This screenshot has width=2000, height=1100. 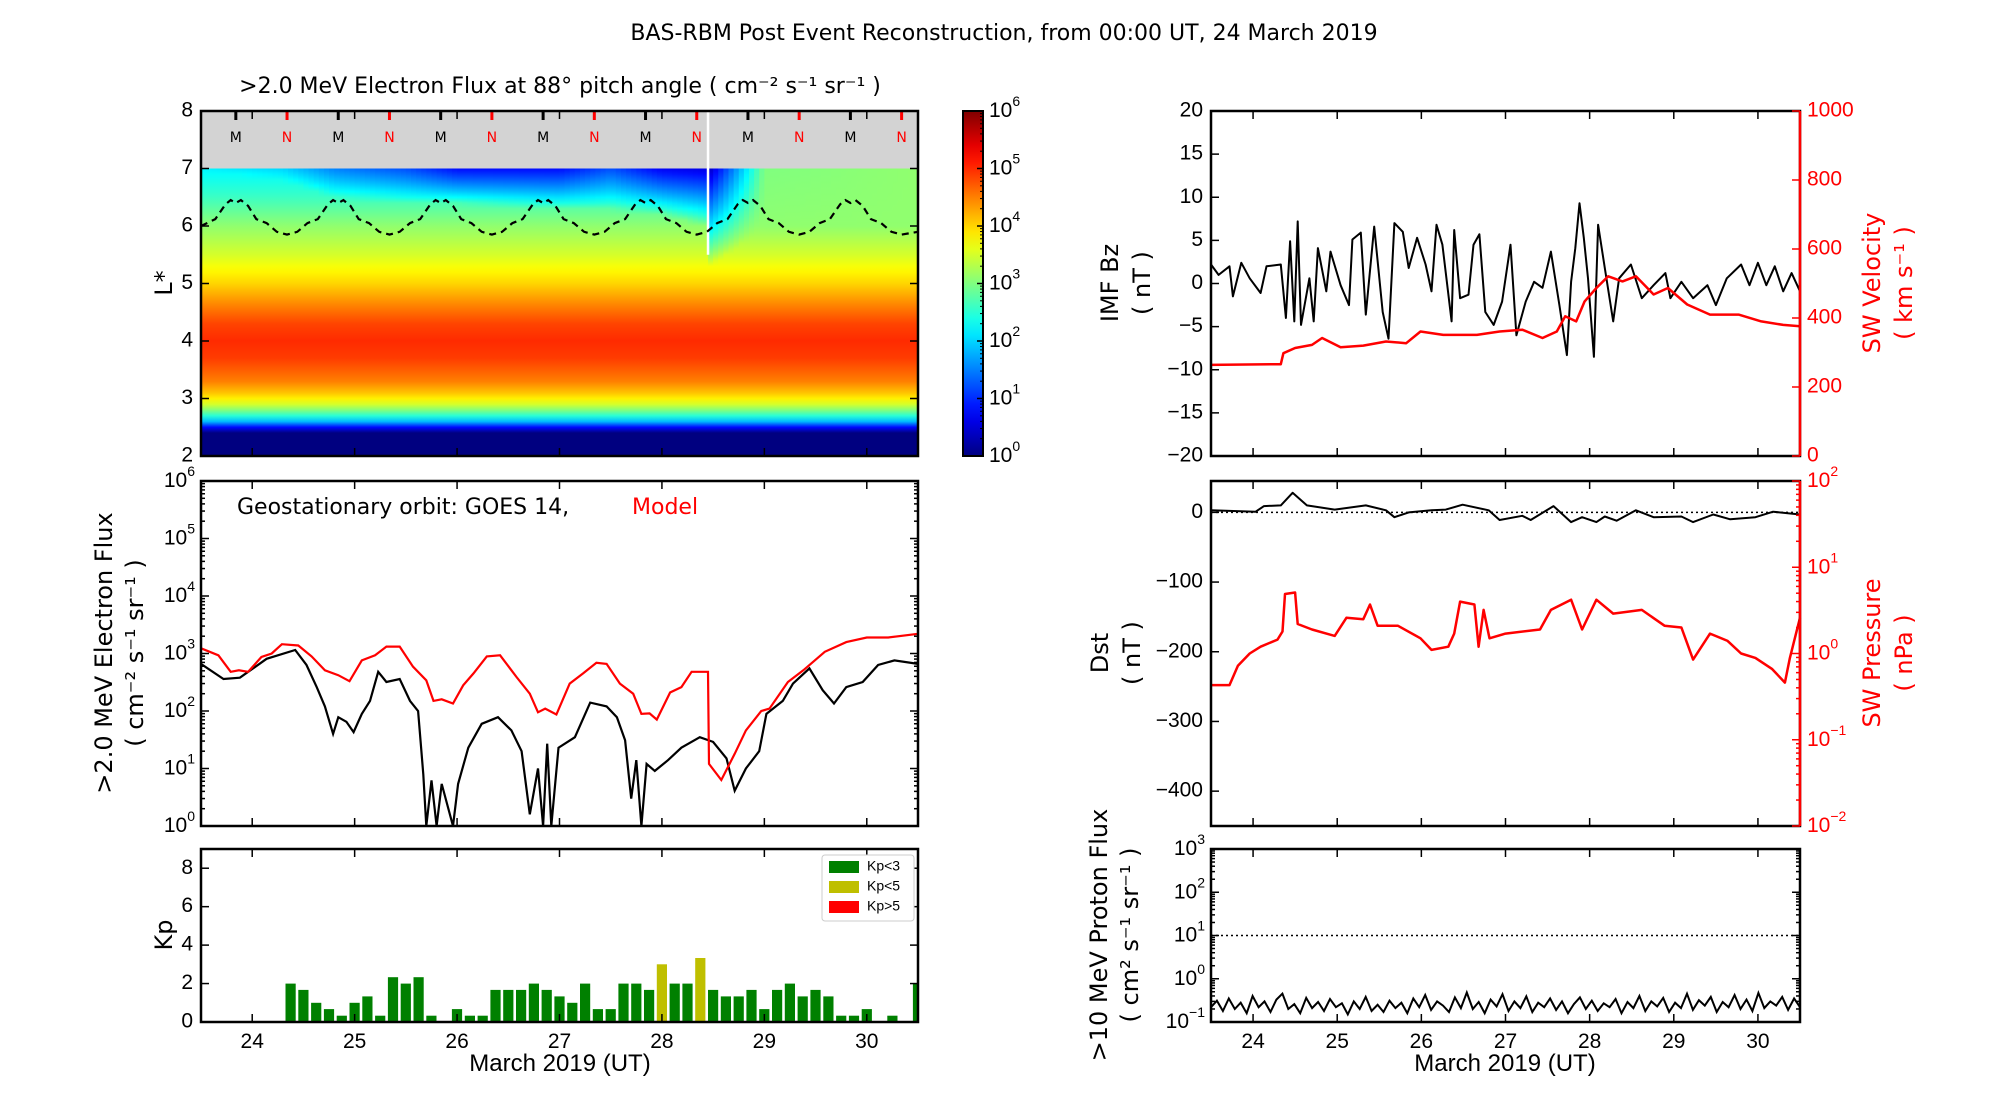 I want to click on y-right-tick-label: 100, so click(x=1822, y=649).